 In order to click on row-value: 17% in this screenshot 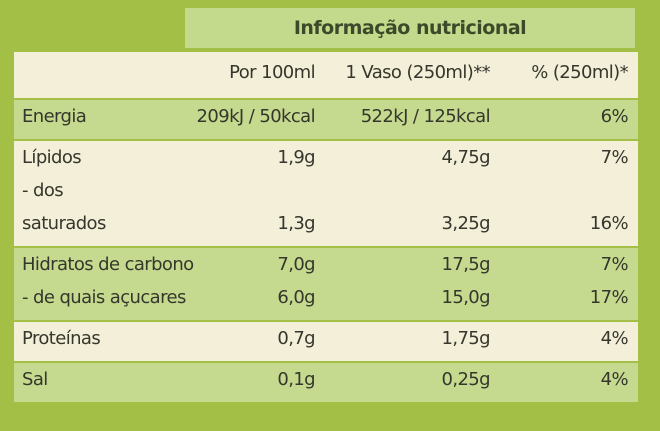, I will do `click(609, 297)`.